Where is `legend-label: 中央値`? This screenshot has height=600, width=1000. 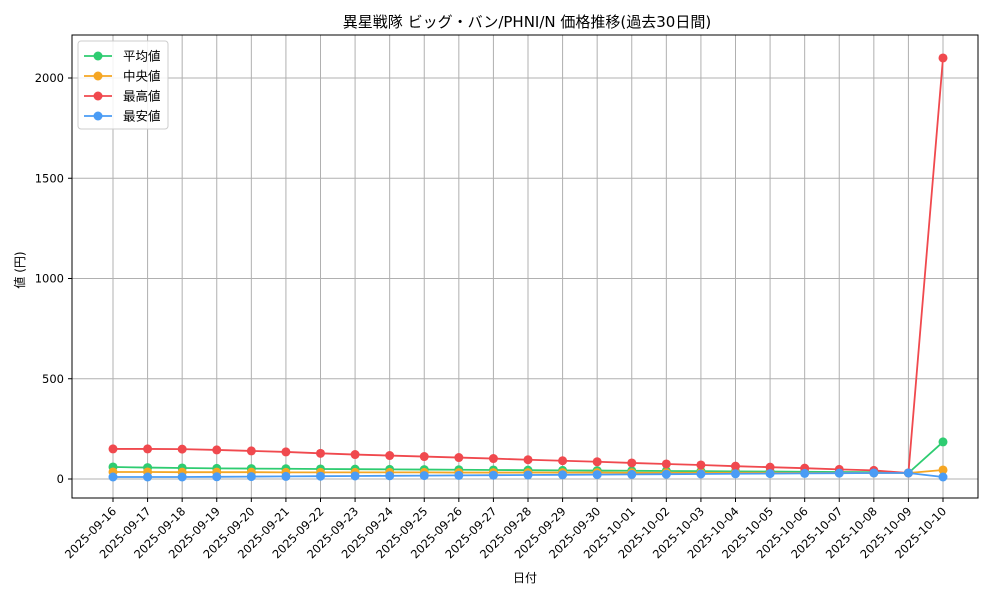
legend-label: 中央値 is located at coordinates (142, 76).